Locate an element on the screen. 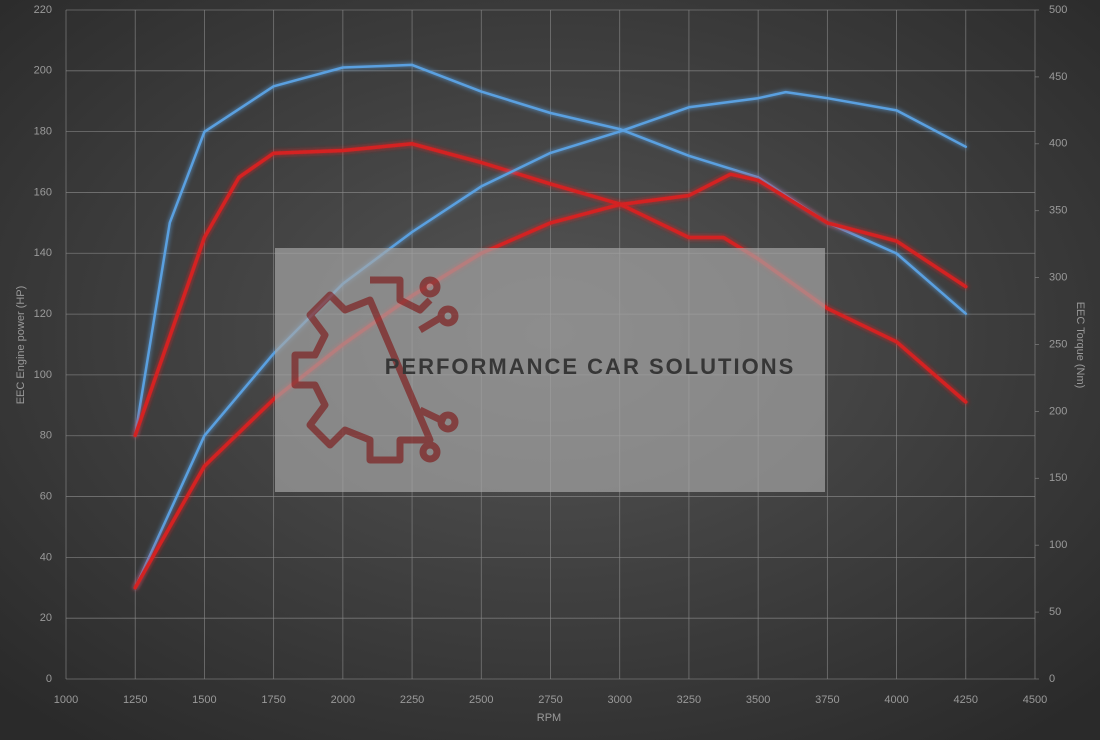 The height and width of the screenshot is (740, 1100). y-tick-label: 220 is located at coordinates (43, 10).